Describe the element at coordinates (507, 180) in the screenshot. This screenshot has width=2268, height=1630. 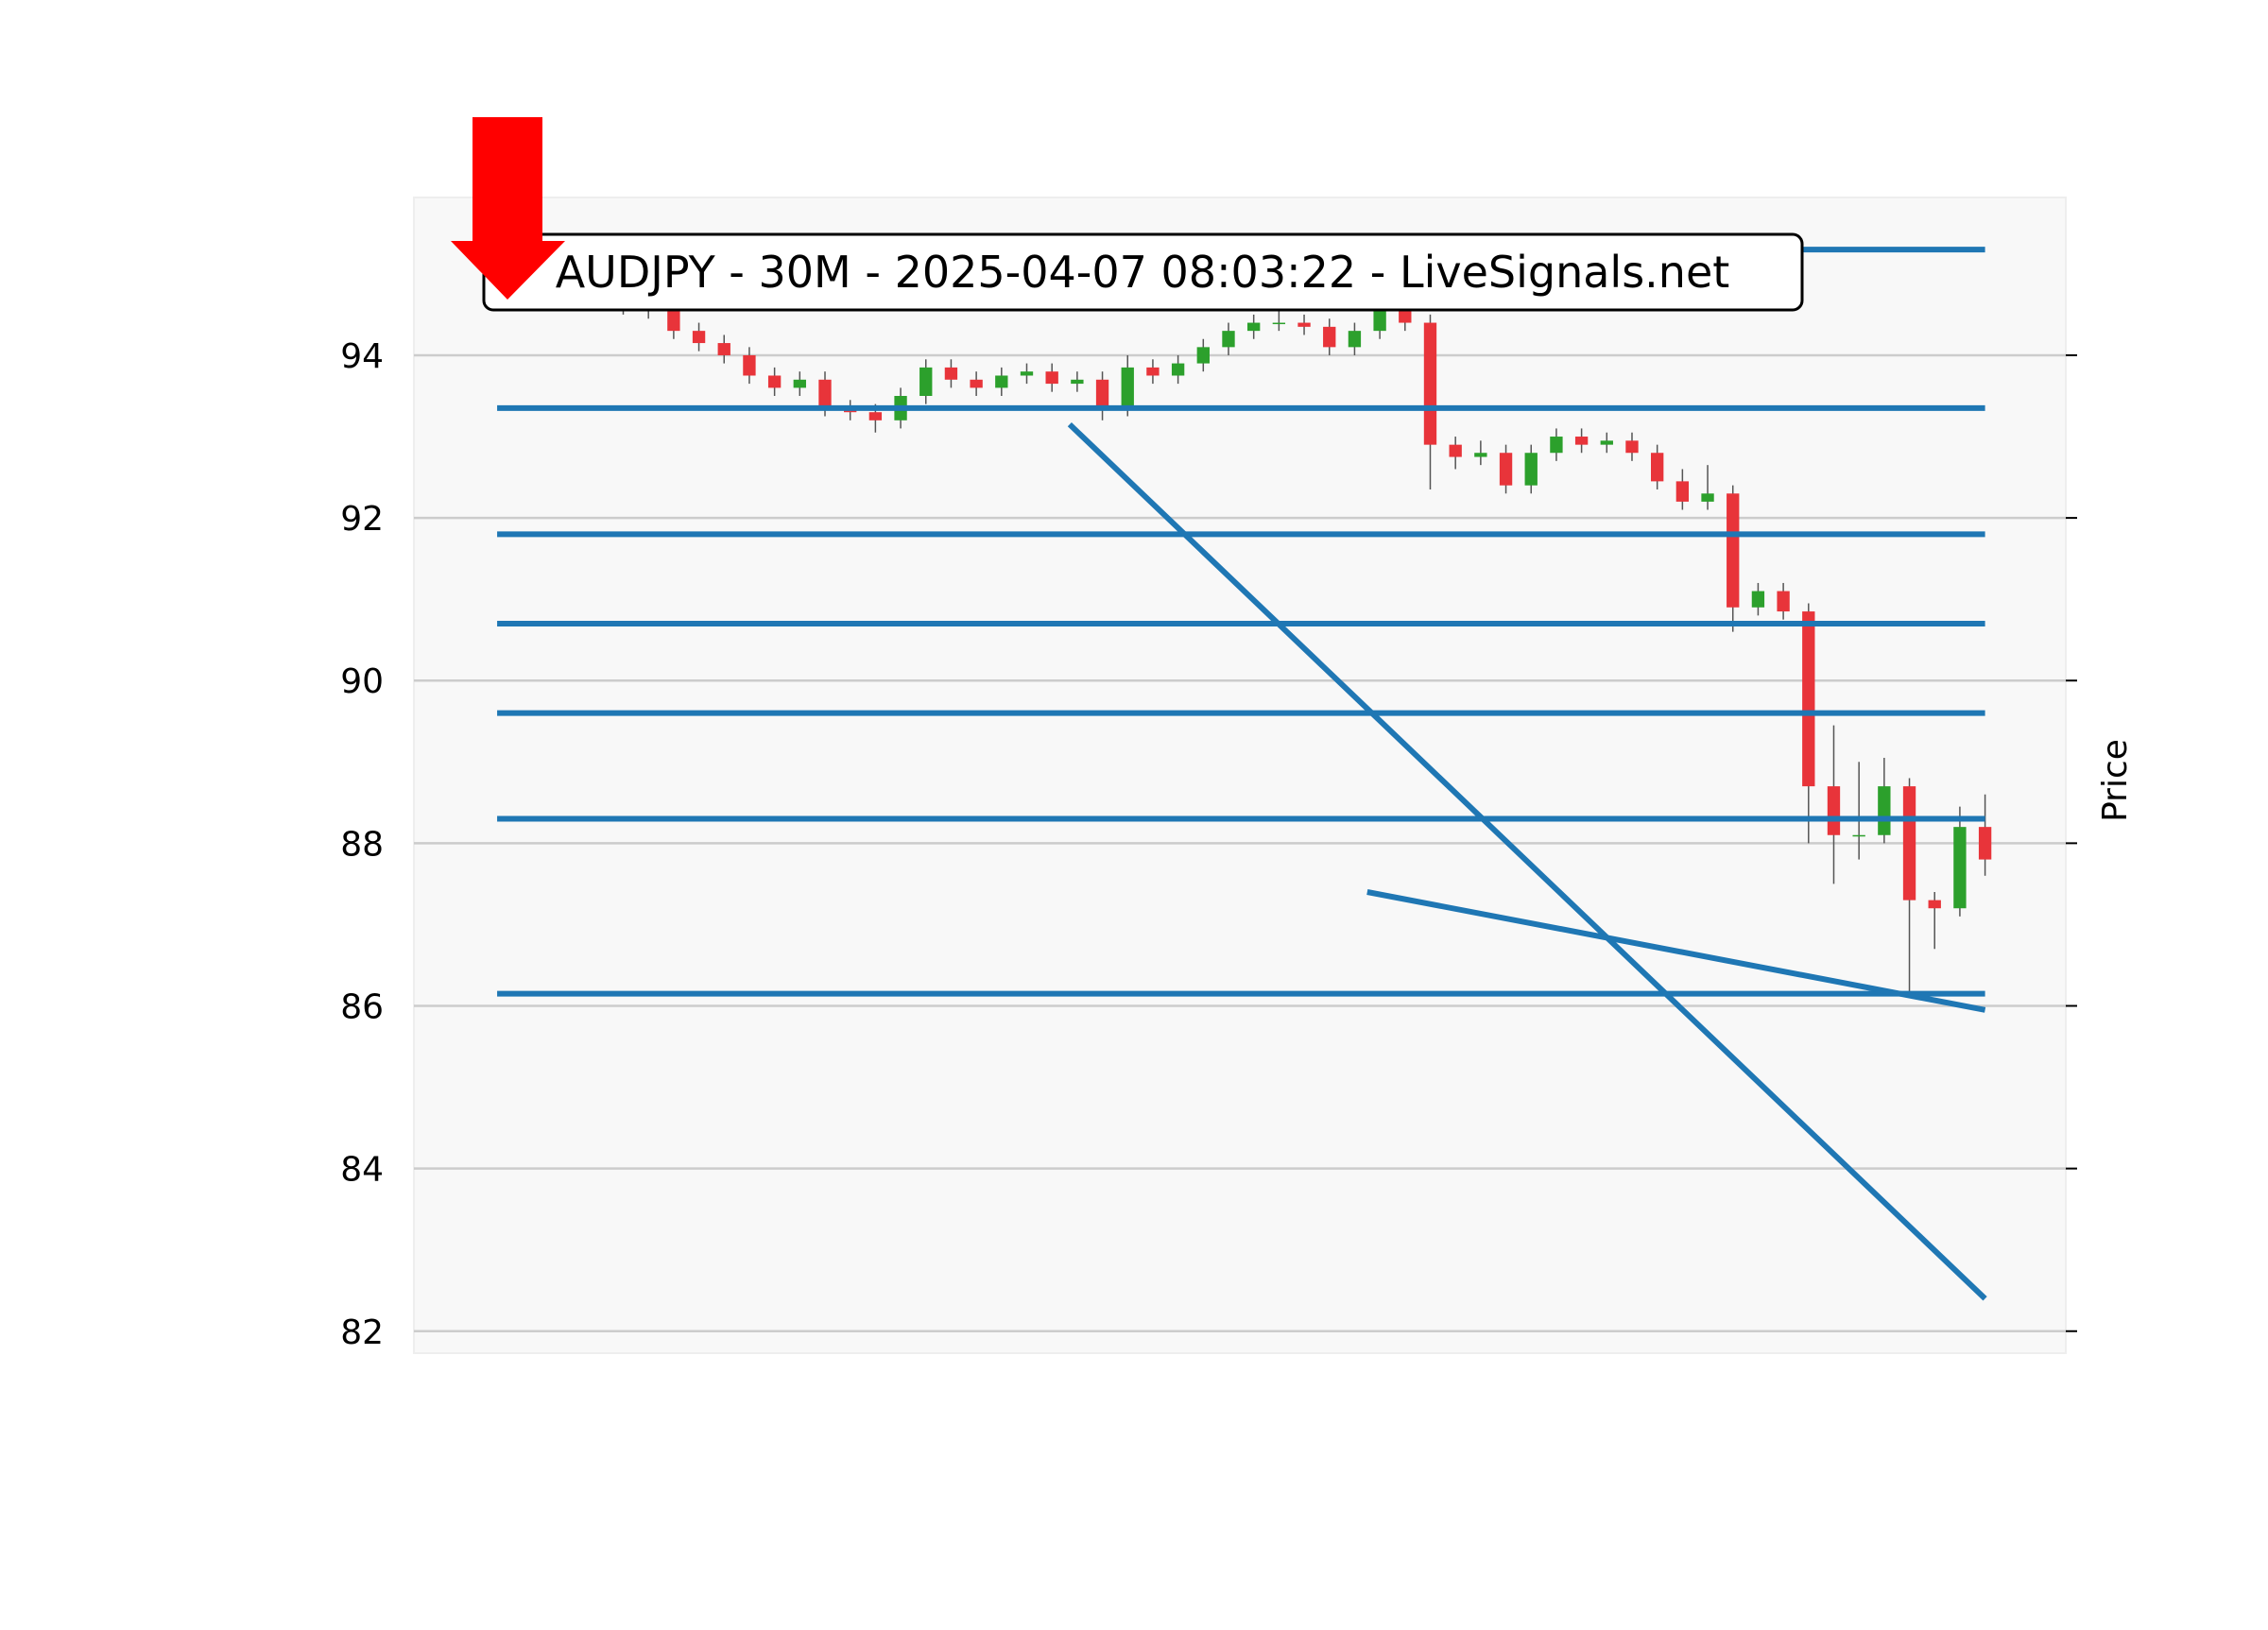
I see `arrow-shaft` at that location.